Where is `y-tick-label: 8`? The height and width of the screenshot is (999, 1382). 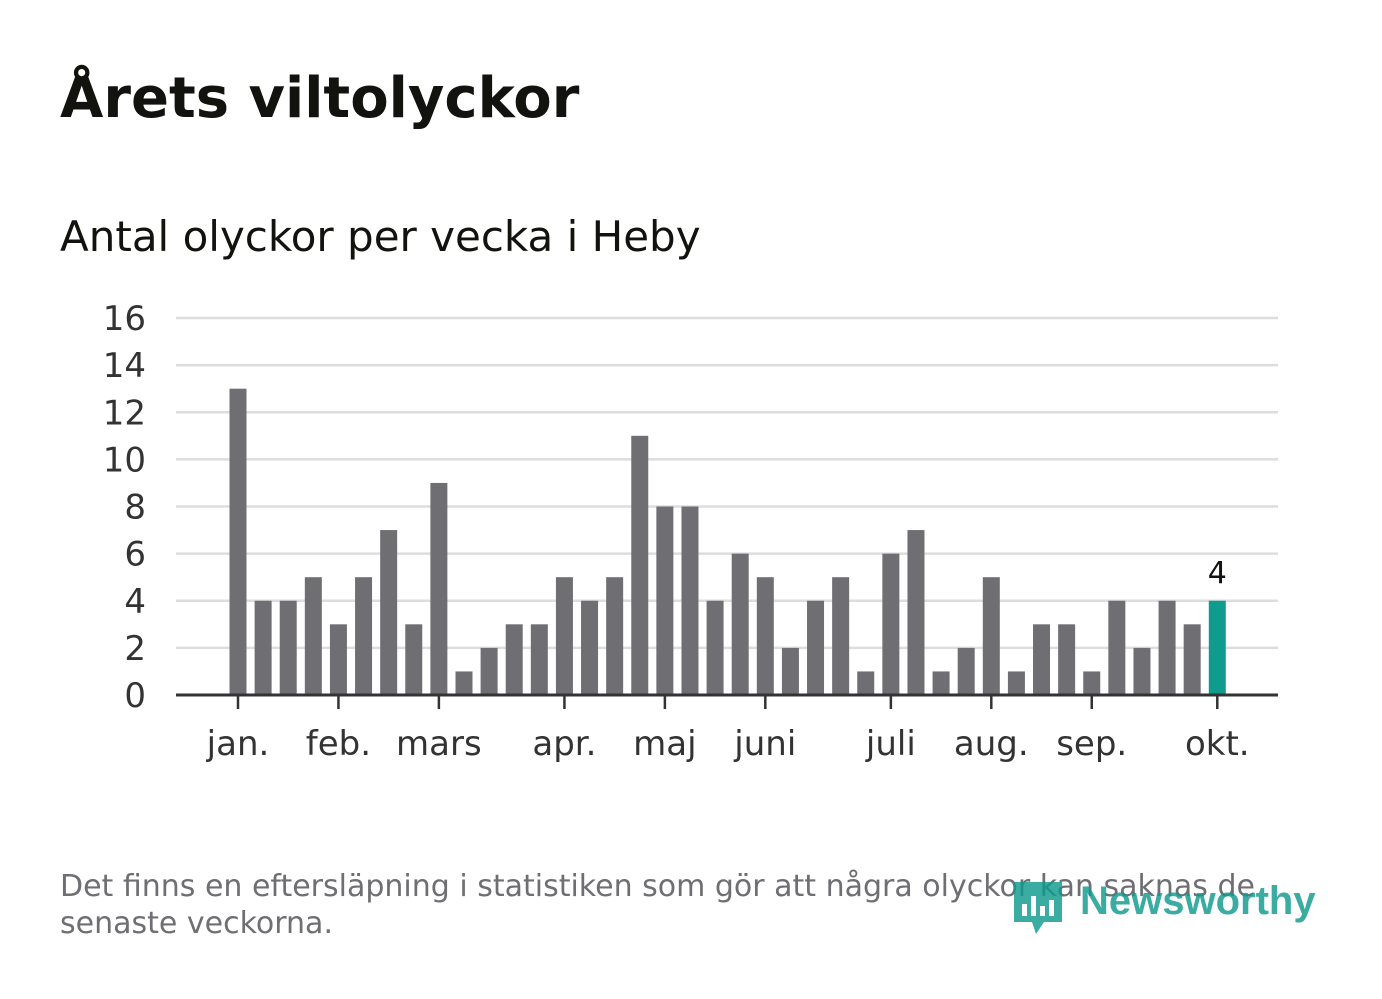 y-tick-label: 8 is located at coordinates (135, 508).